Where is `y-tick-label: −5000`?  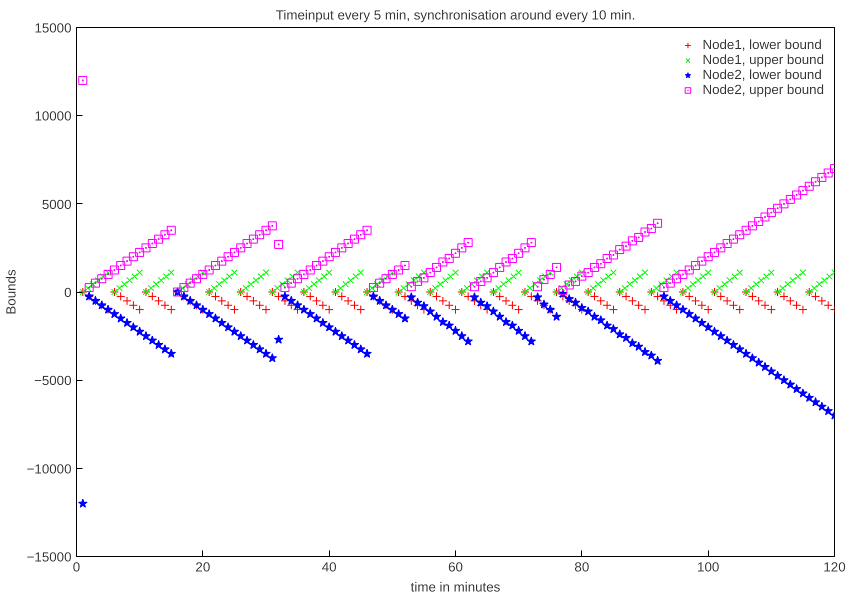 y-tick-label: −5000 is located at coordinates (53, 380).